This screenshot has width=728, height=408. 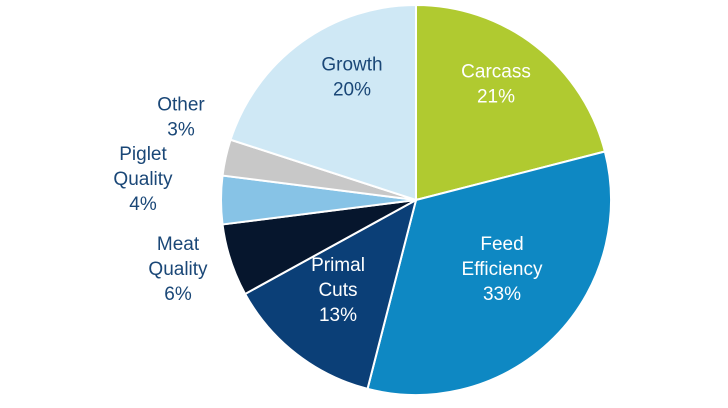 I want to click on slice-name-label: Meat, so click(x=178, y=244).